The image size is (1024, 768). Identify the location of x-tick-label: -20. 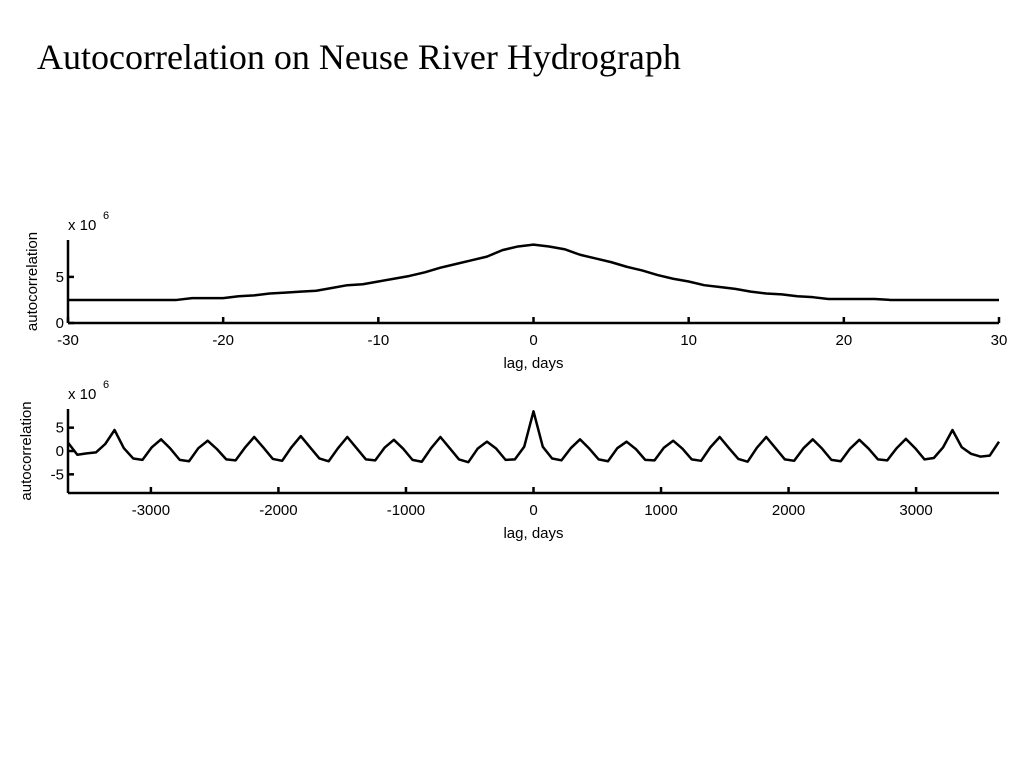
(223, 340).